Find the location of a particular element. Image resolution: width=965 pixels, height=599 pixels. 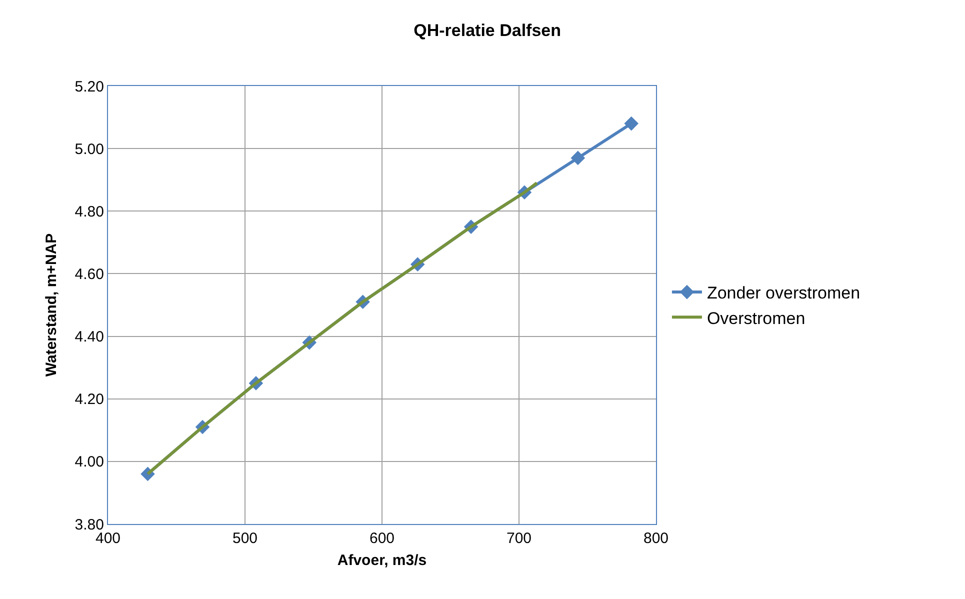

x-tick-label: 600 is located at coordinates (382, 538).